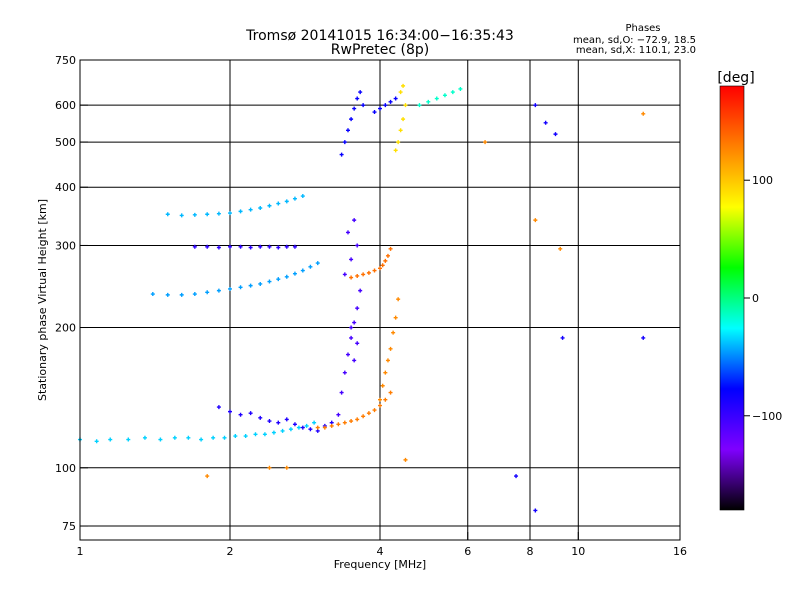 The width and height of the screenshot is (800, 600). Describe the element at coordinates (467, 551) in the screenshot. I see `x-tick-label: 6` at that location.